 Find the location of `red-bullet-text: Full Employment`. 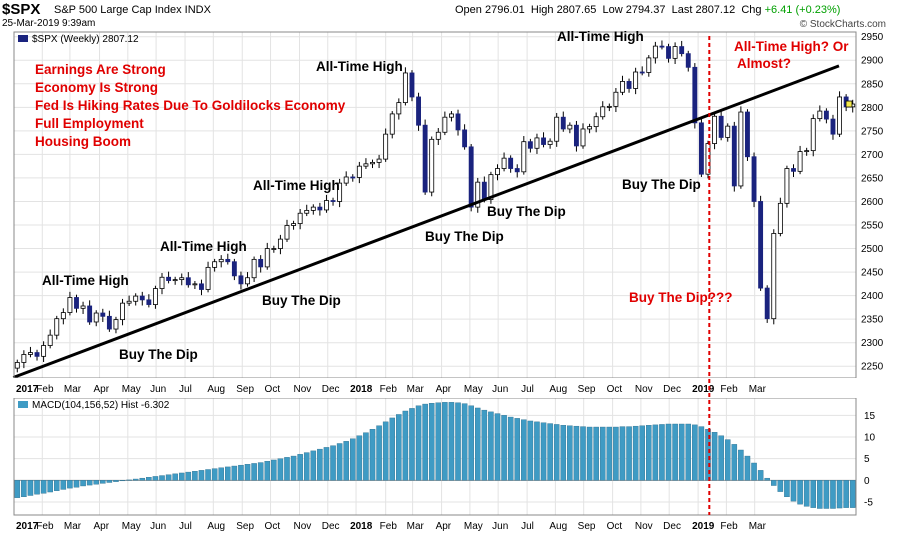

red-bullet-text: Full Employment is located at coordinates (89, 123).